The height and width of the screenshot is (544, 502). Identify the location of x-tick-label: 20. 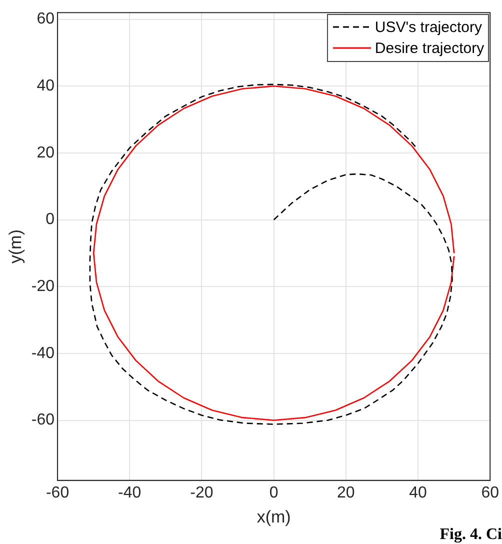
(346, 493).